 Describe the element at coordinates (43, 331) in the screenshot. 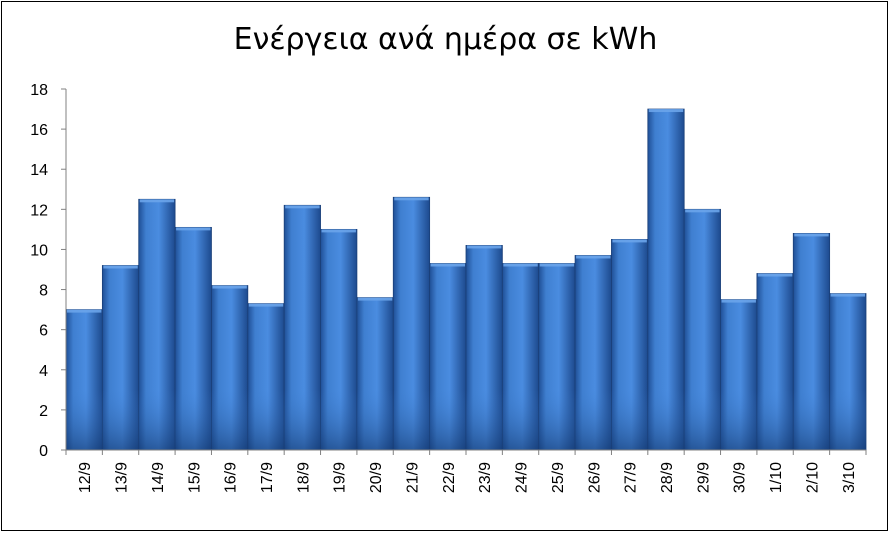

I see `y-tick-label: 6` at that location.